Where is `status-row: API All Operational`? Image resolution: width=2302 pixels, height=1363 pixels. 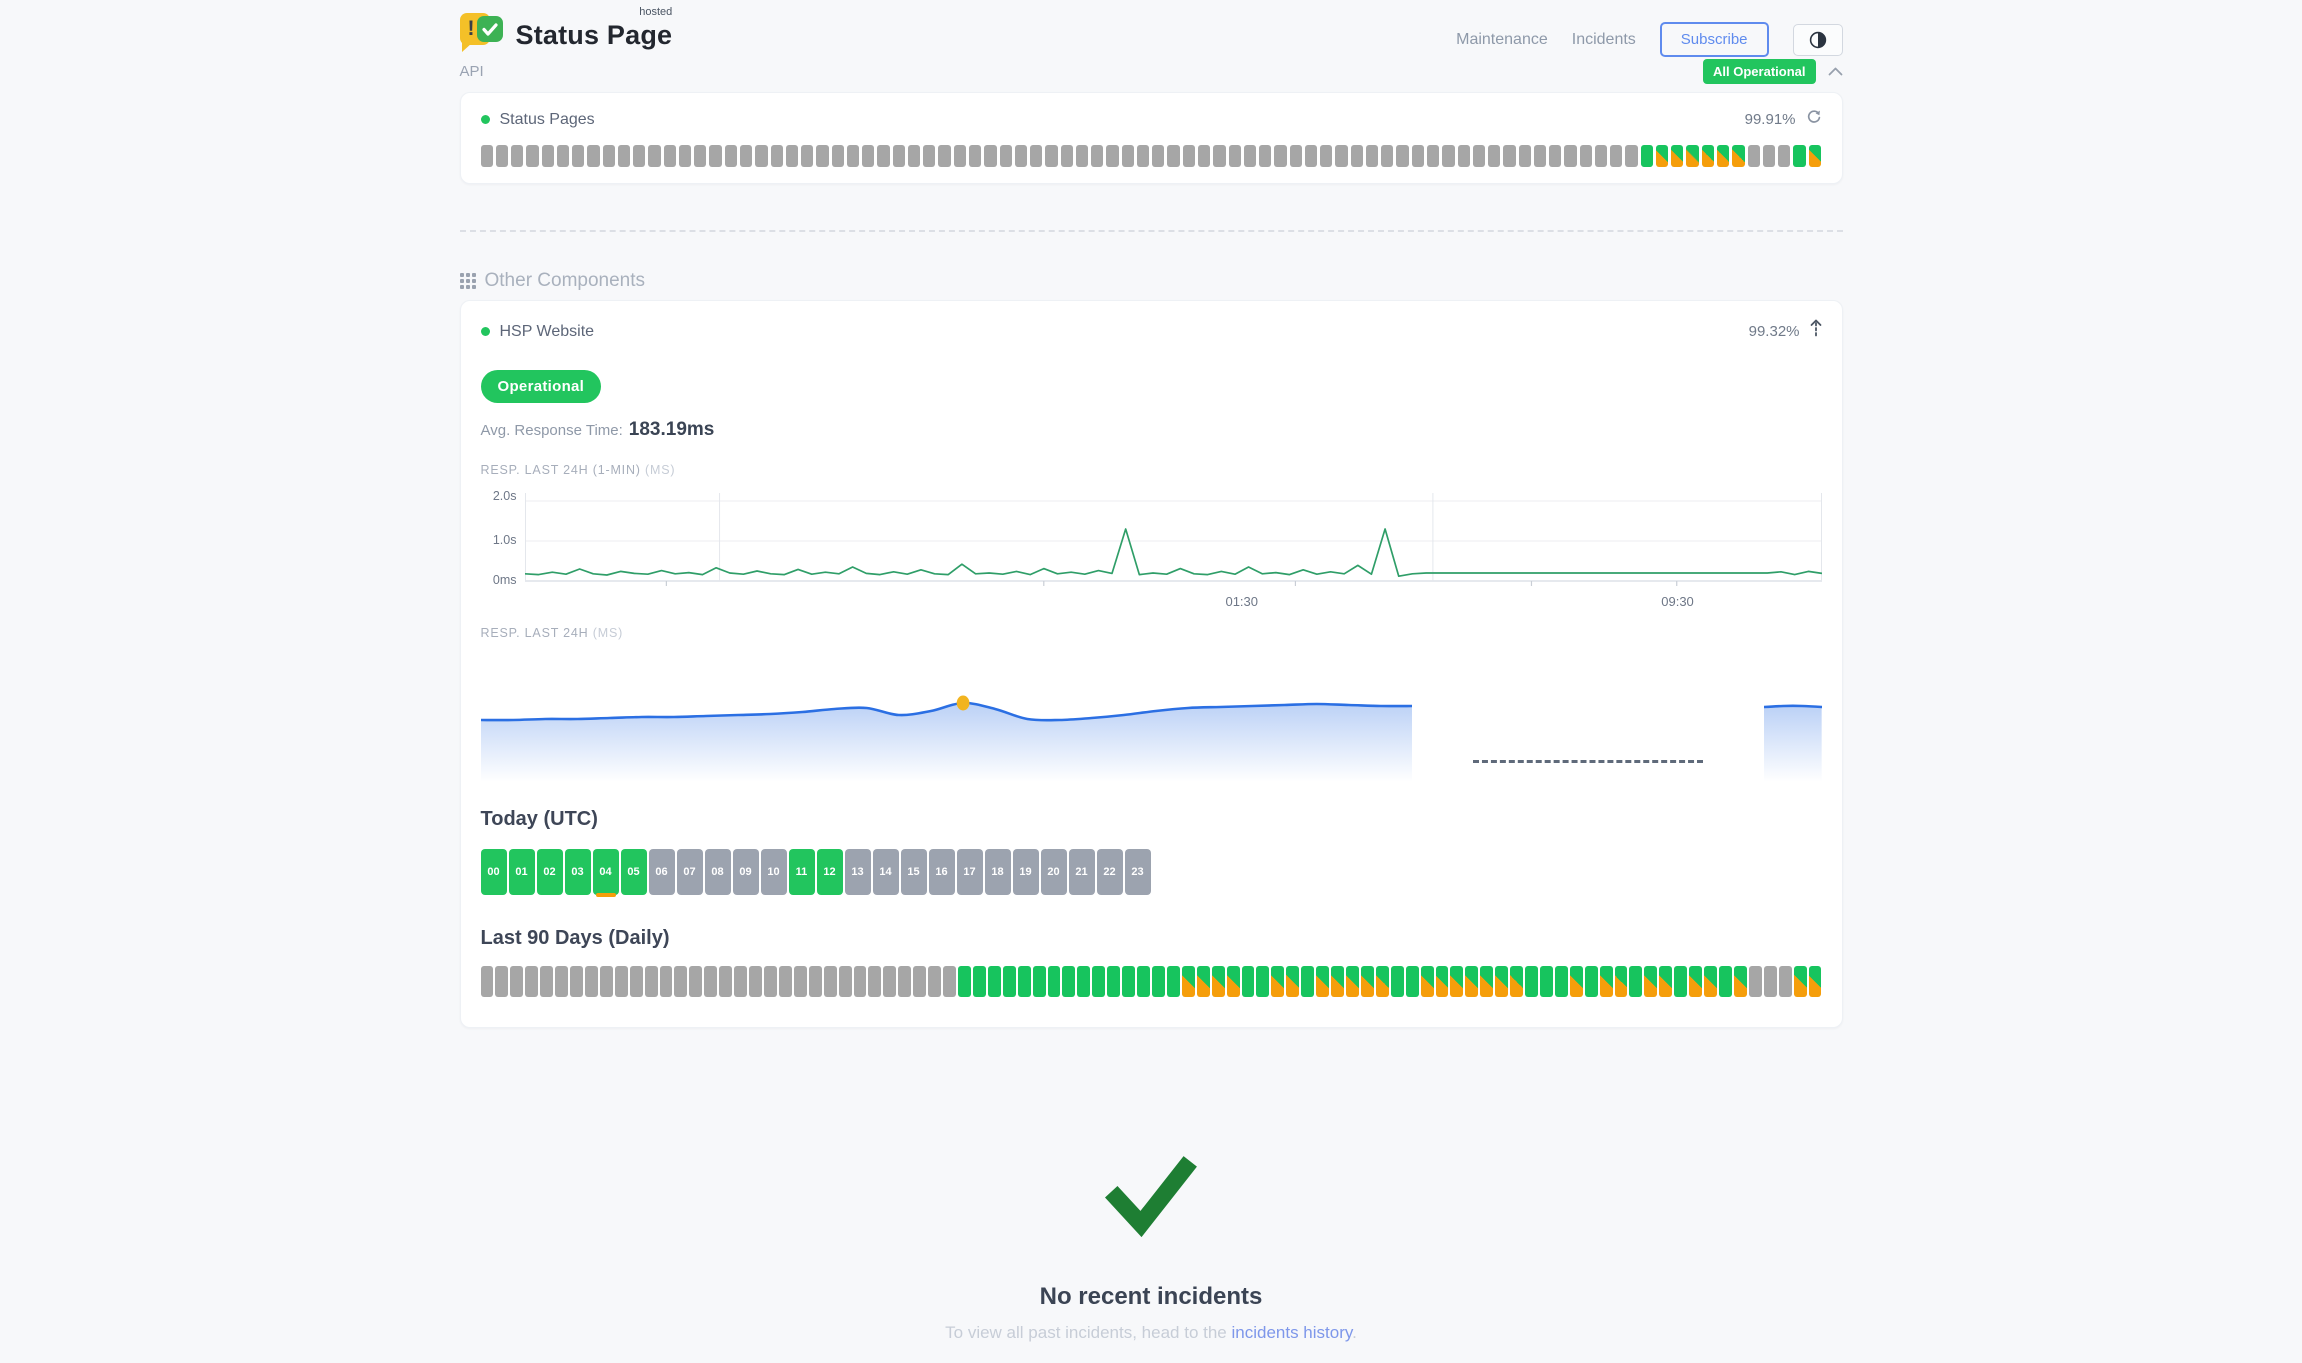 status-row: API All Operational is located at coordinates (1151, 71).